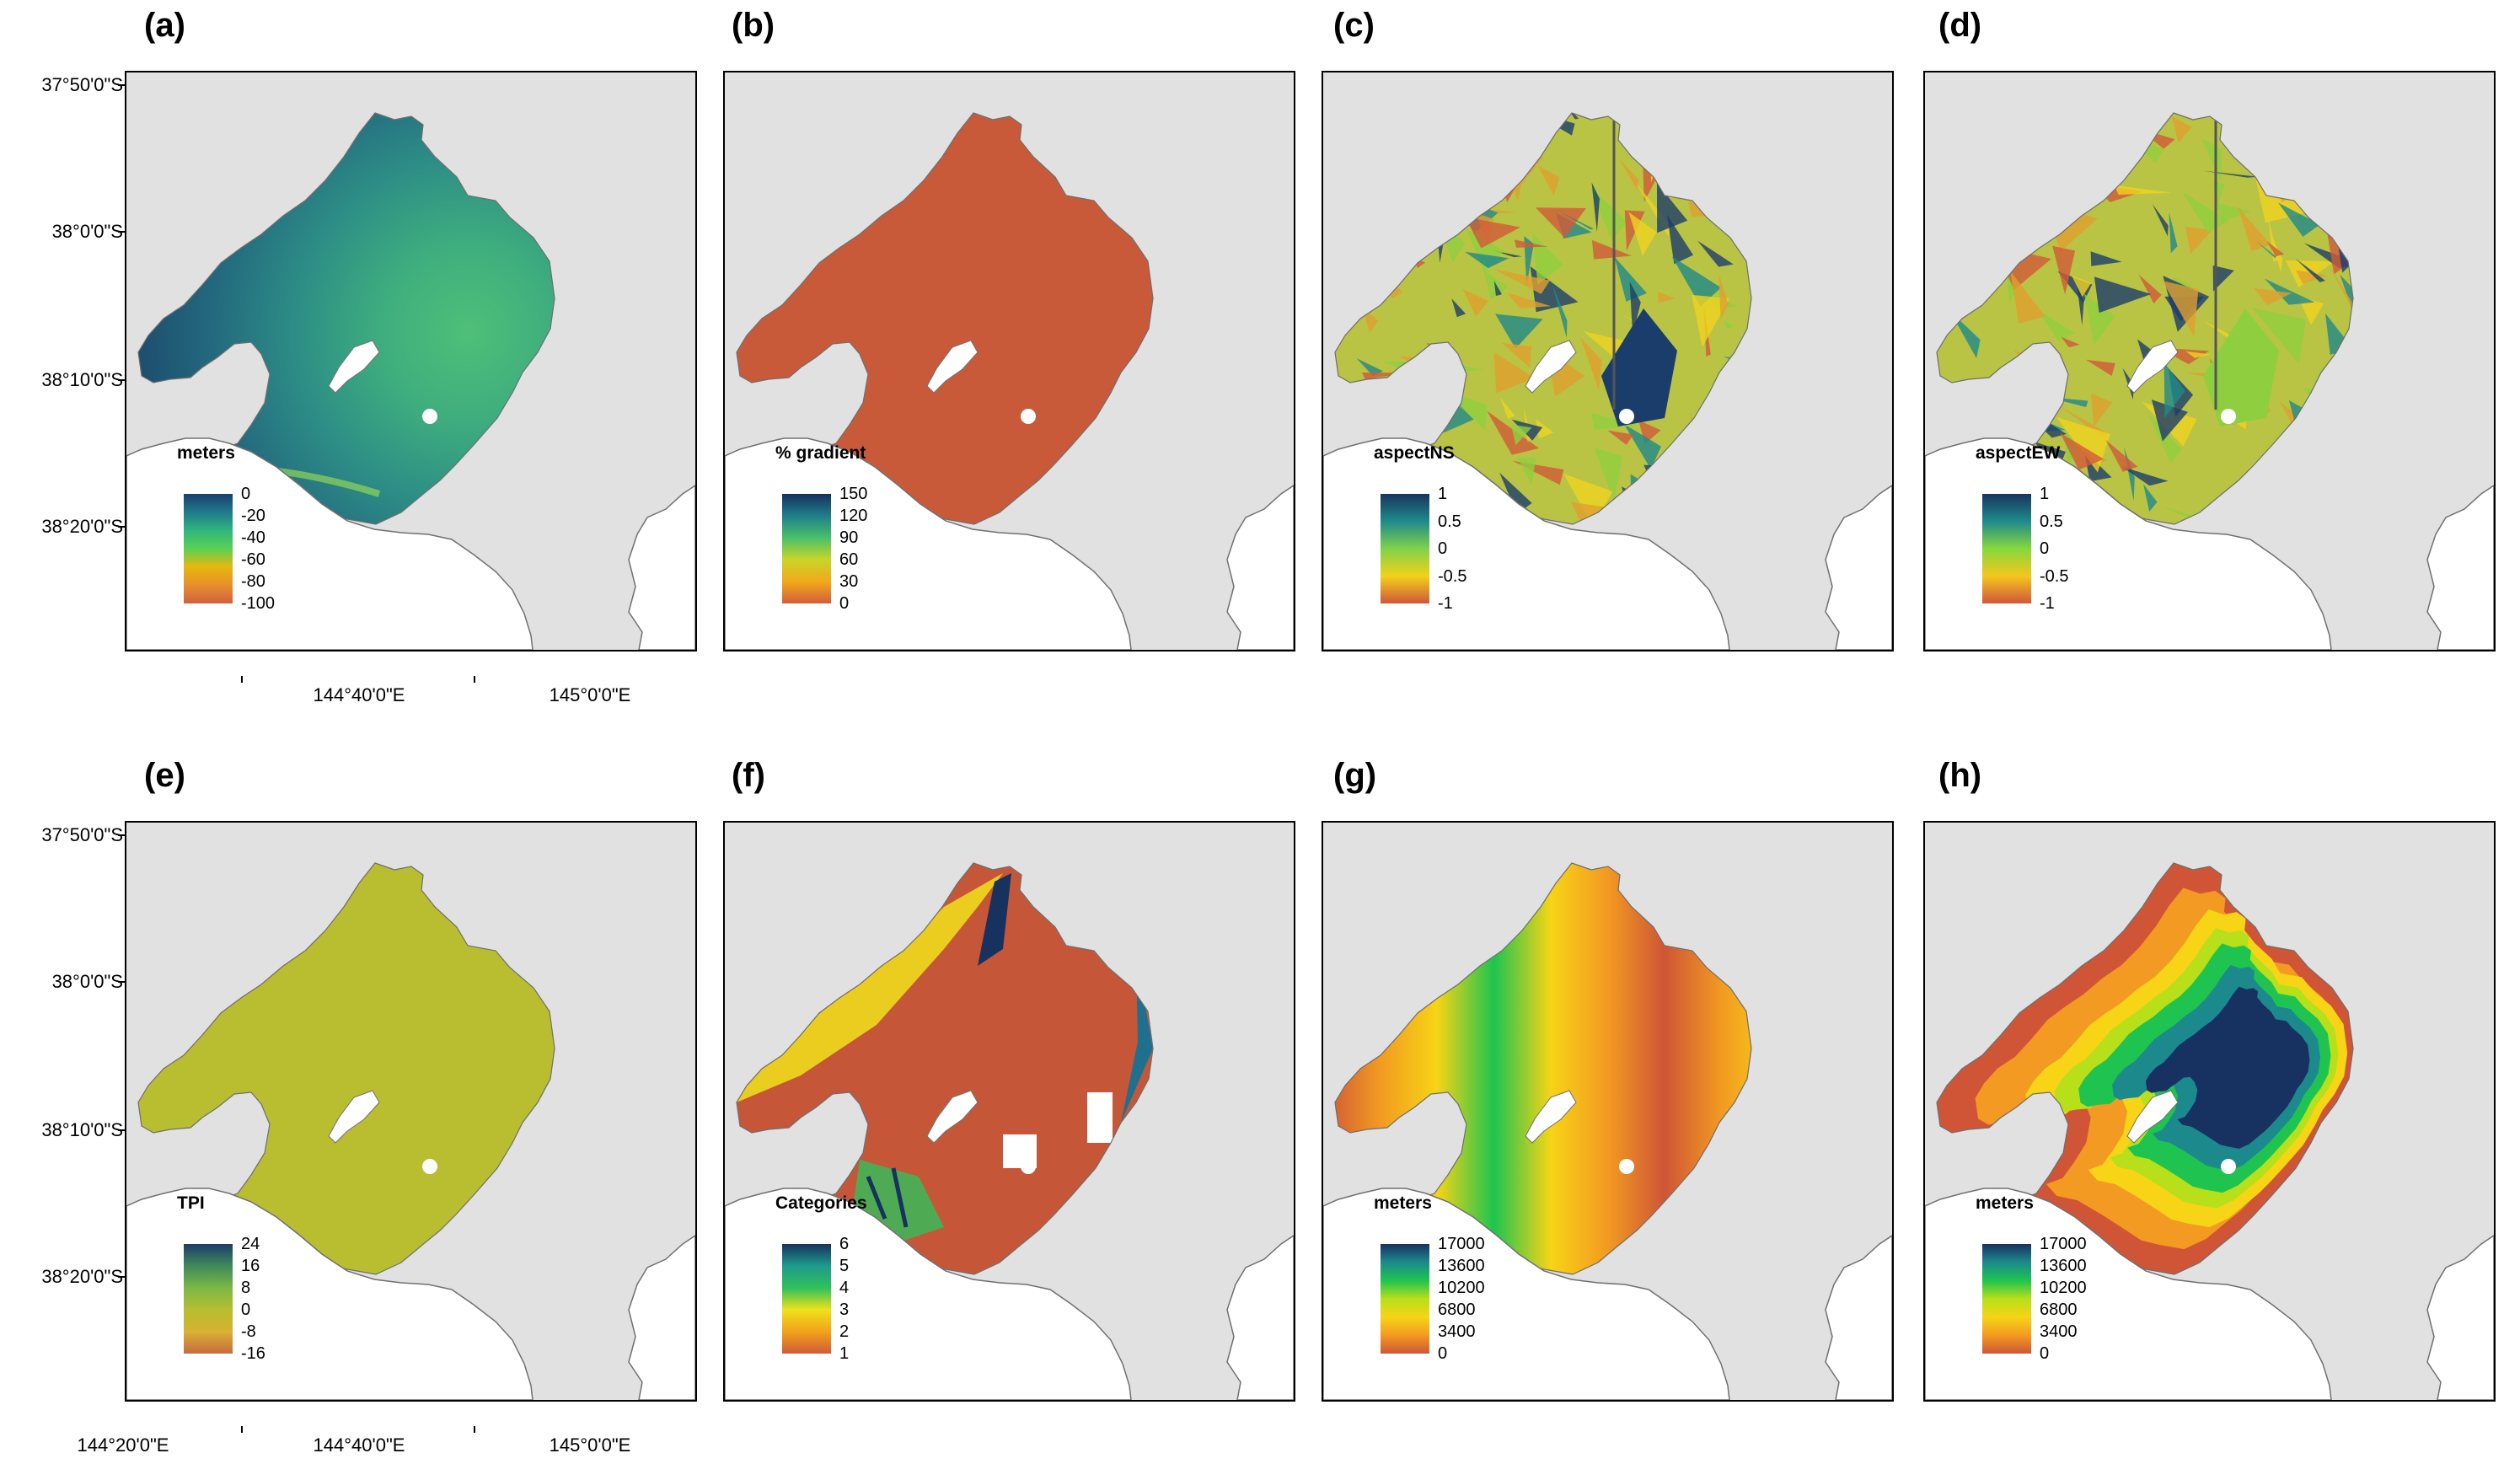 Image resolution: width=2520 pixels, height=1480 pixels. I want to click on panel-label-e: (e), so click(164, 776).